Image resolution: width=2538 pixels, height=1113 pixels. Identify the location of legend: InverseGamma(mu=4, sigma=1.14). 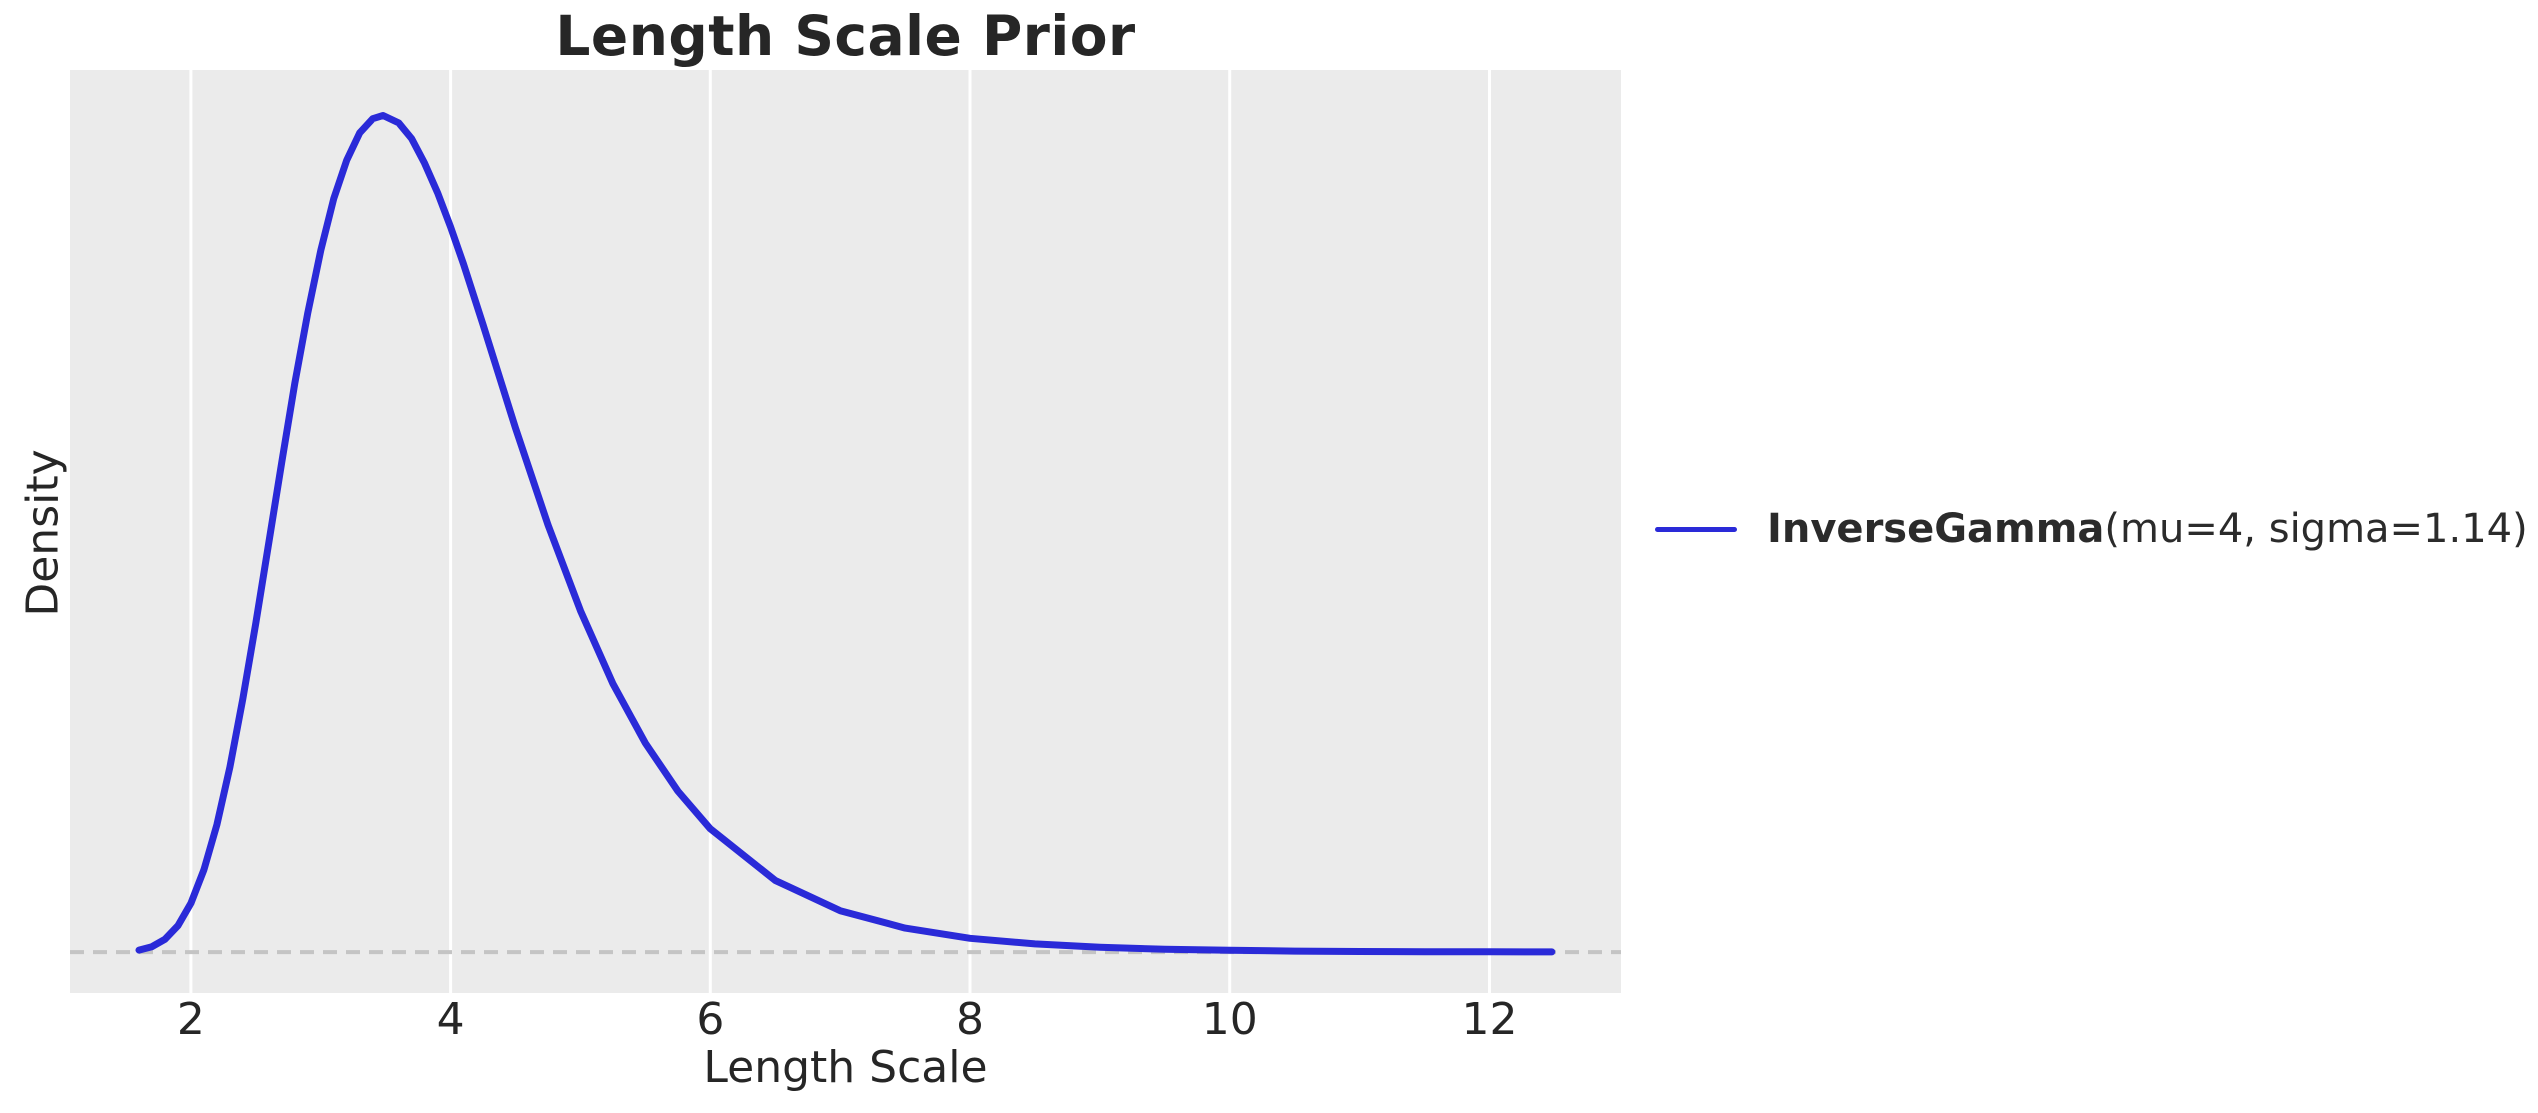
(2091, 529).